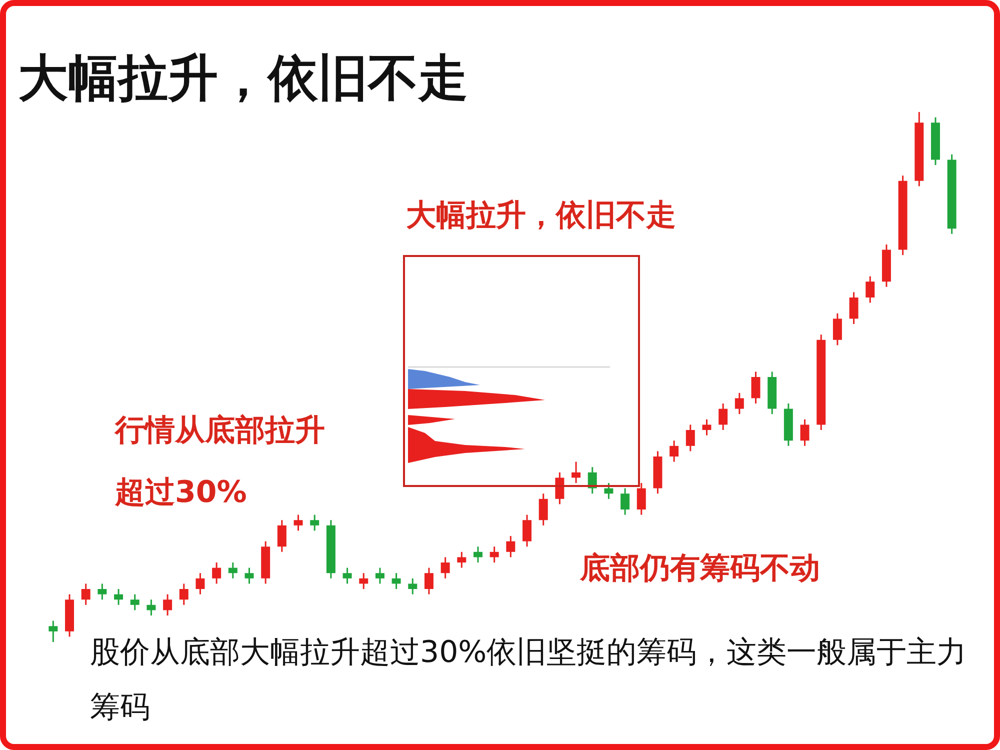 Image resolution: width=1000 pixels, height=750 pixels. What do you see at coordinates (243, 78) in the screenshot?
I see `chart-title: 大幅拉升，依旧不走` at bounding box center [243, 78].